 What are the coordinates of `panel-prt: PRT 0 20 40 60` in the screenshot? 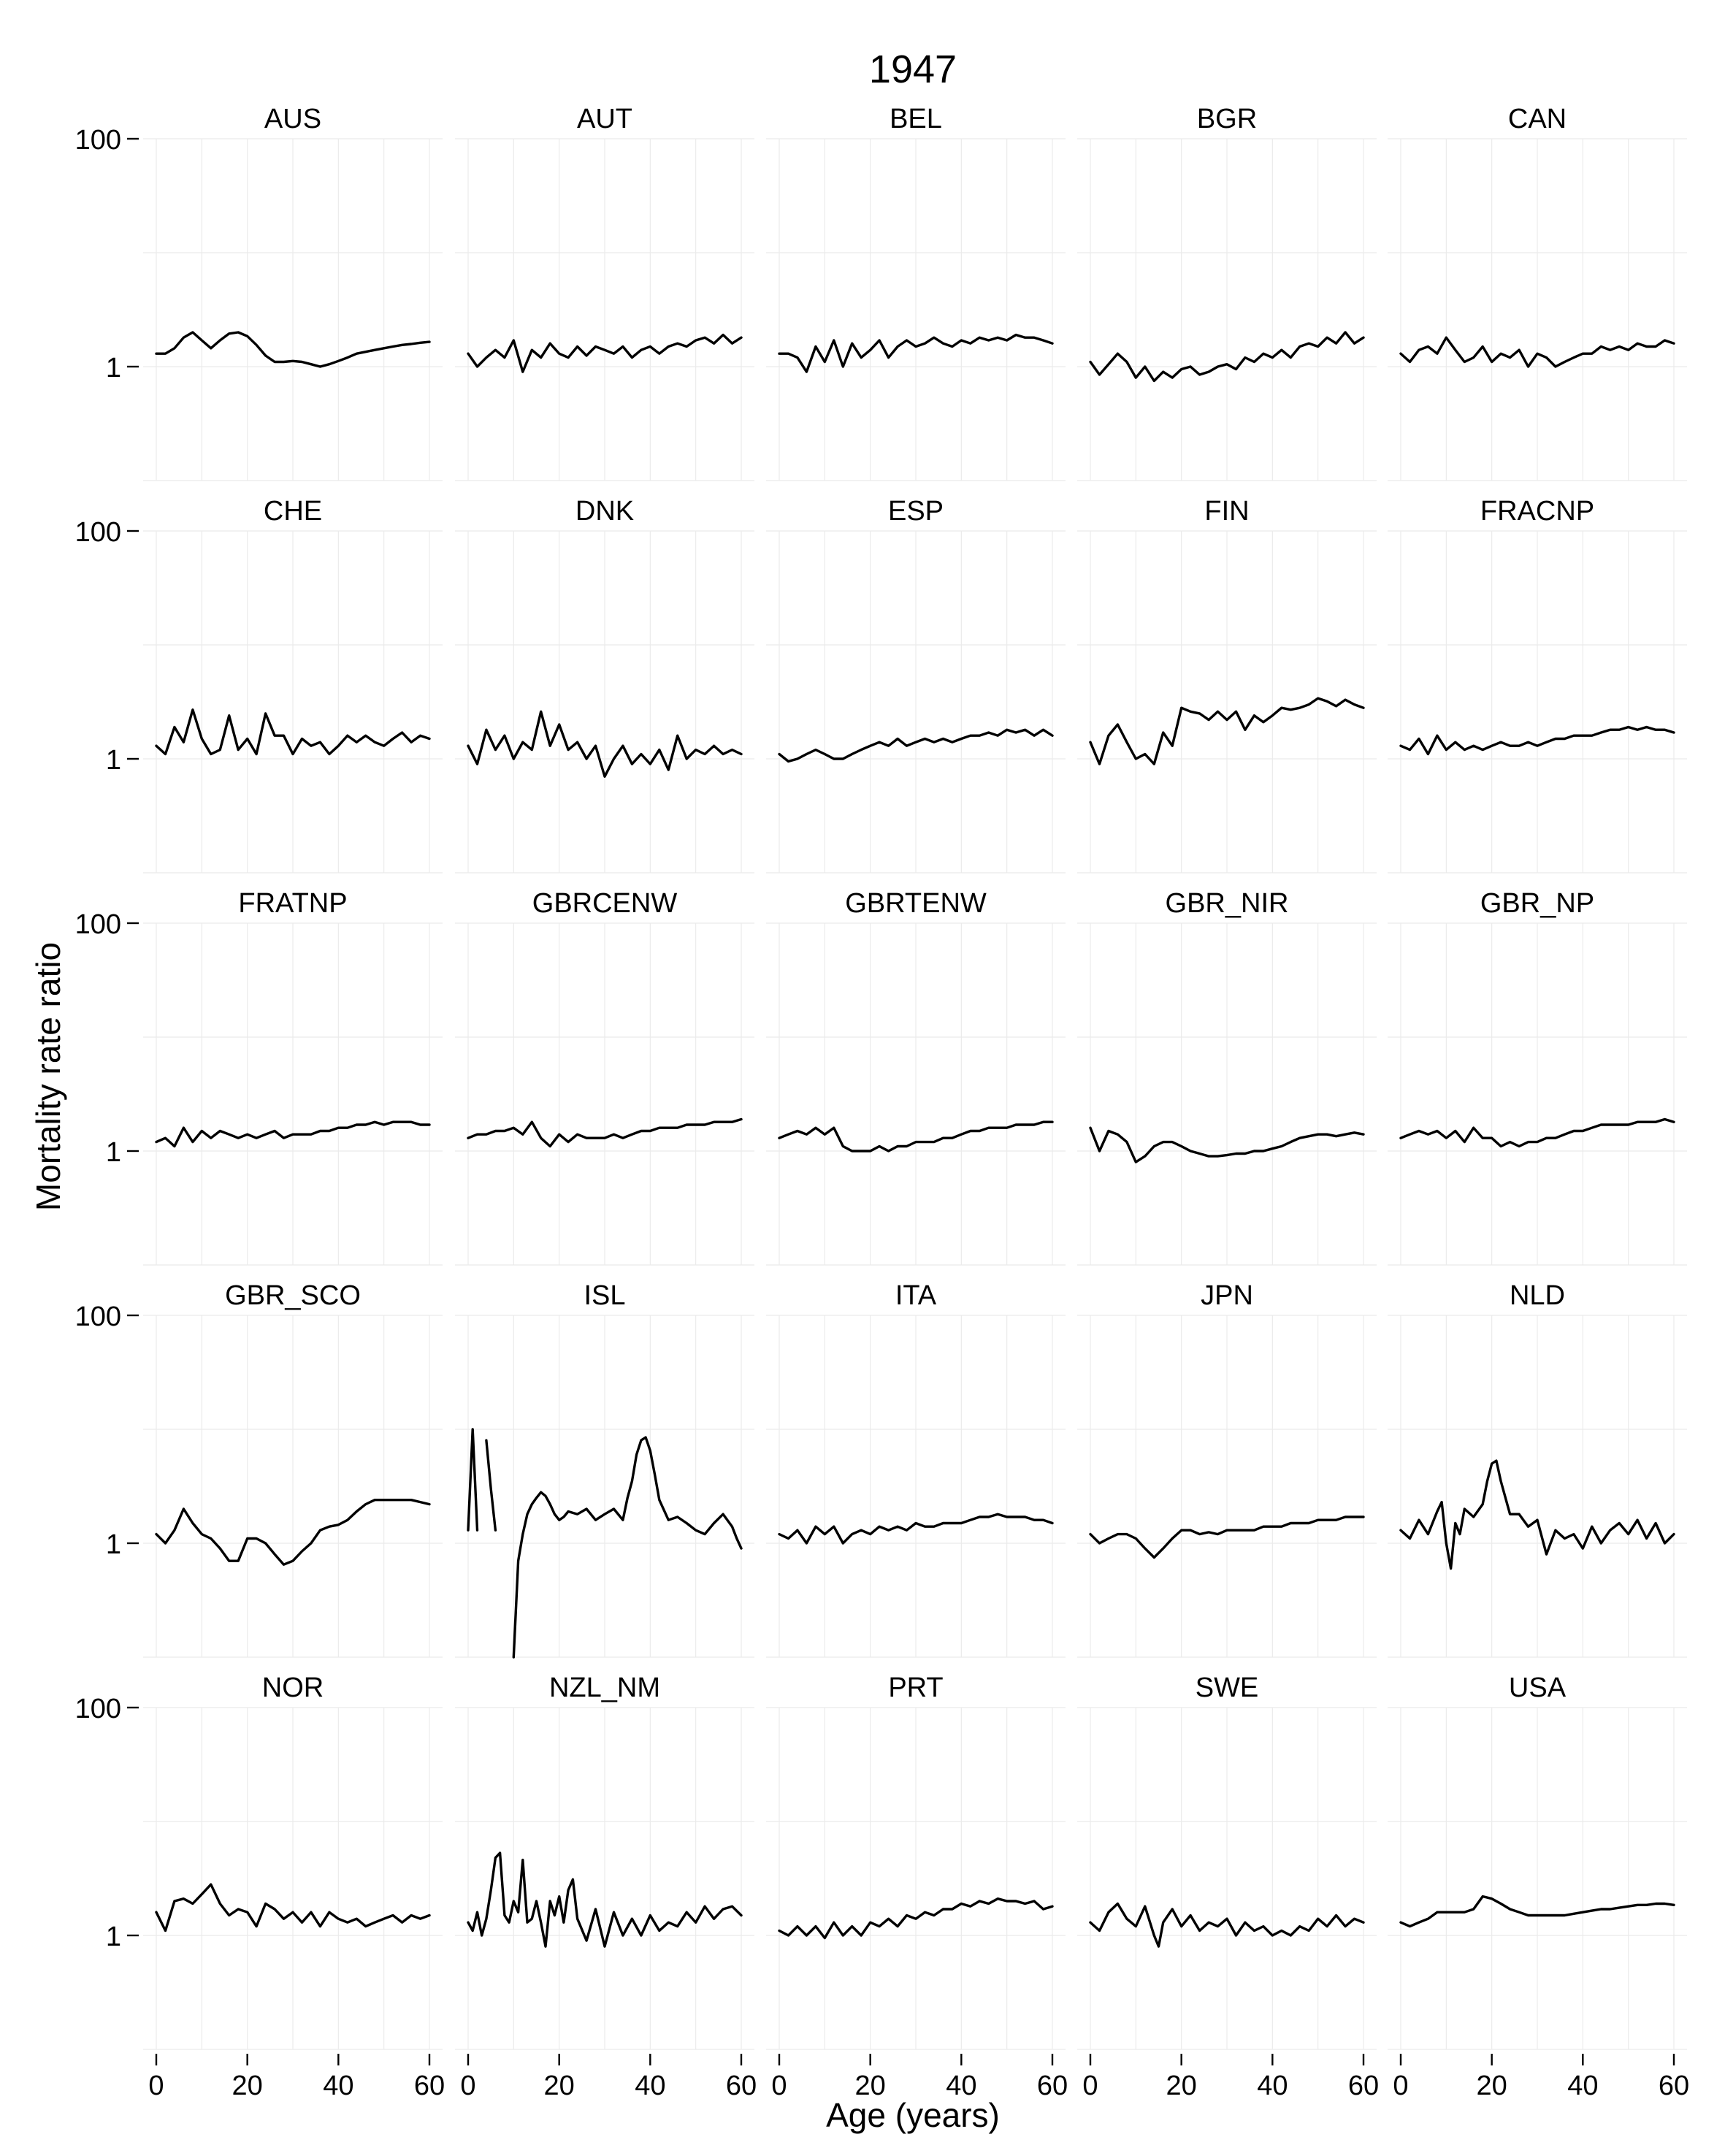 It's located at (917, 1887).